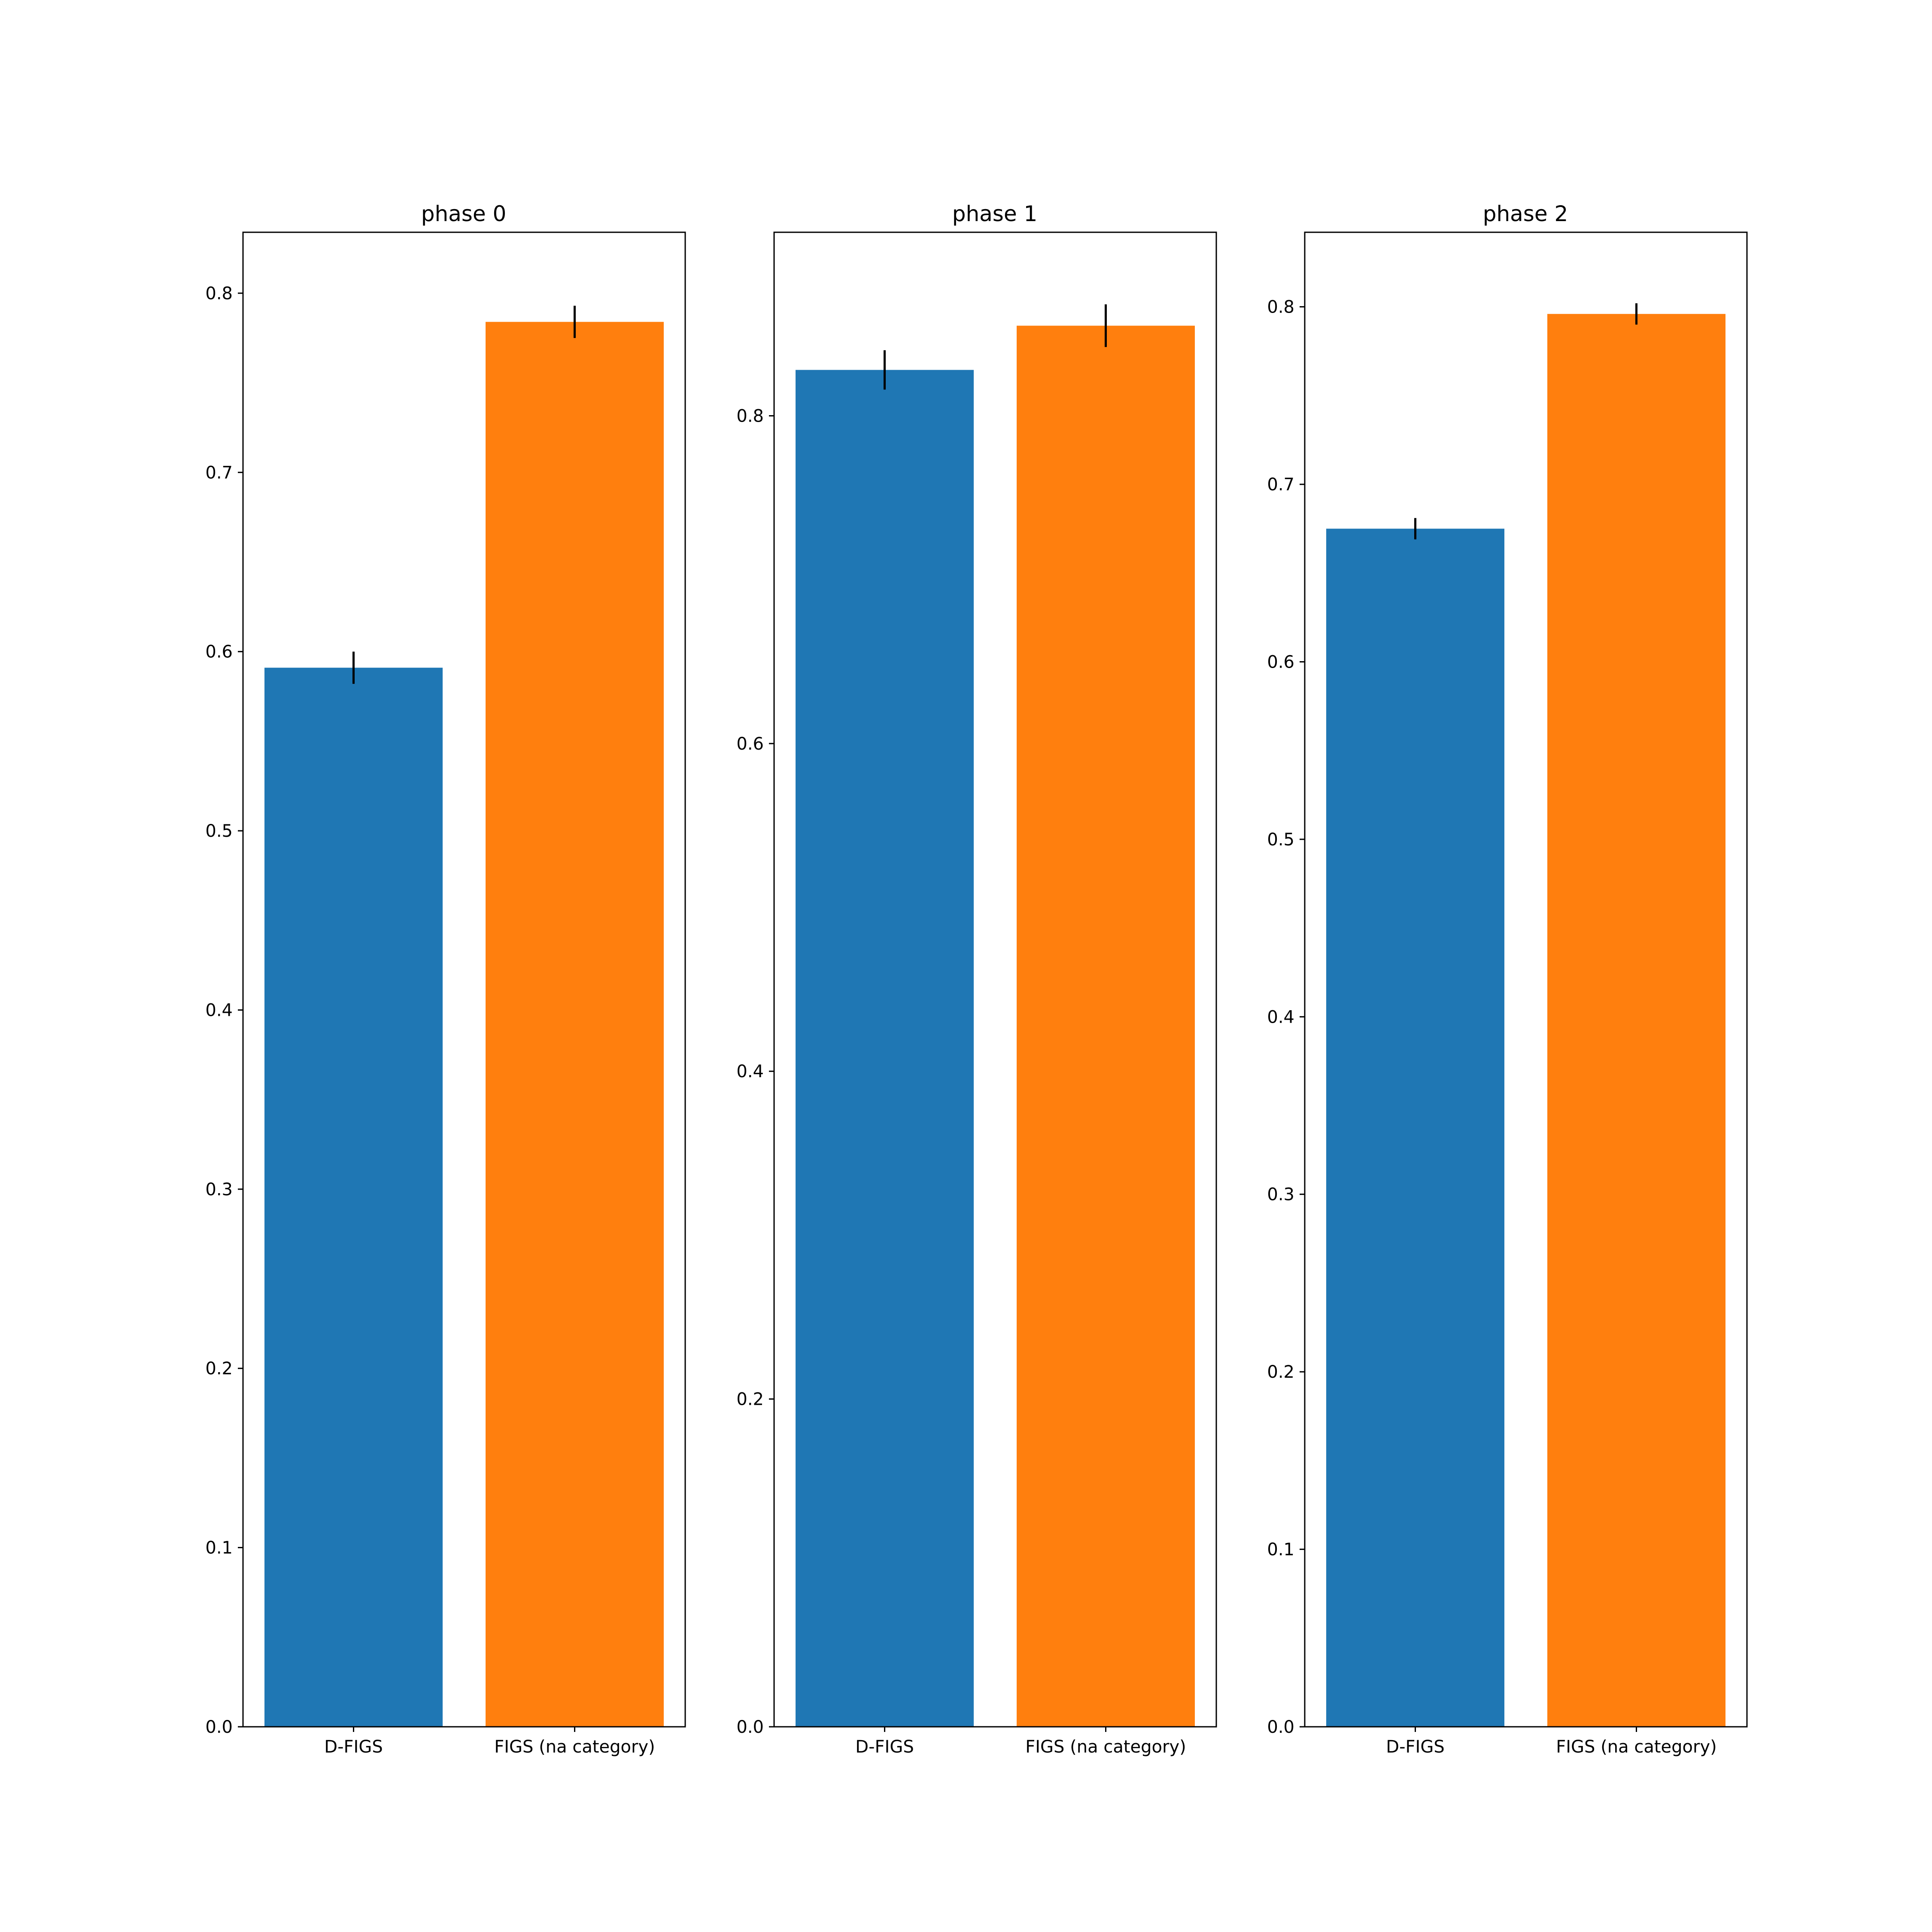 This screenshot has height=1932, width=1932. What do you see at coordinates (1525, 213) in the screenshot?
I see `subplot-title: phase 2` at bounding box center [1525, 213].